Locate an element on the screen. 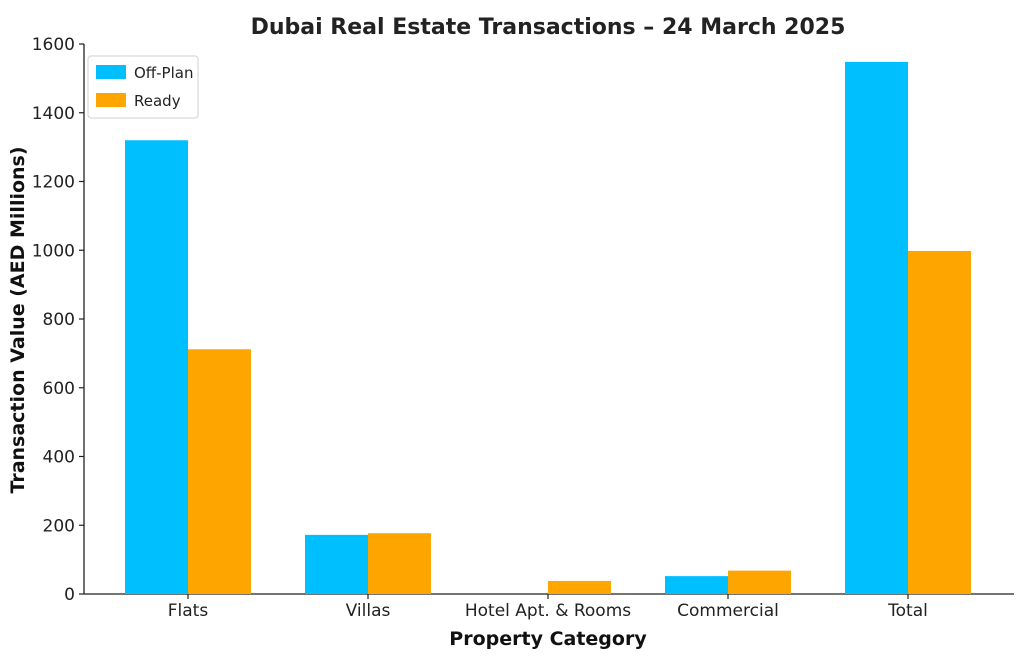  y-tick-label: 400 is located at coordinates (59, 458).